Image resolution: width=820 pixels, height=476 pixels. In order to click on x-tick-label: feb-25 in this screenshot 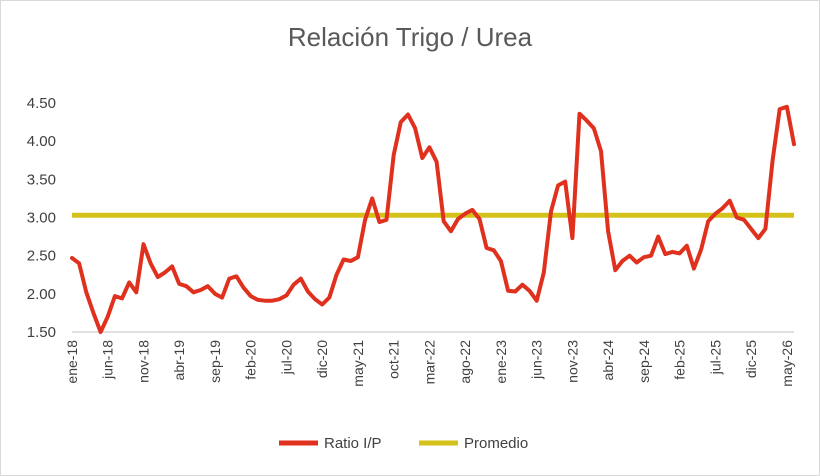, I will do `click(680, 360)`.